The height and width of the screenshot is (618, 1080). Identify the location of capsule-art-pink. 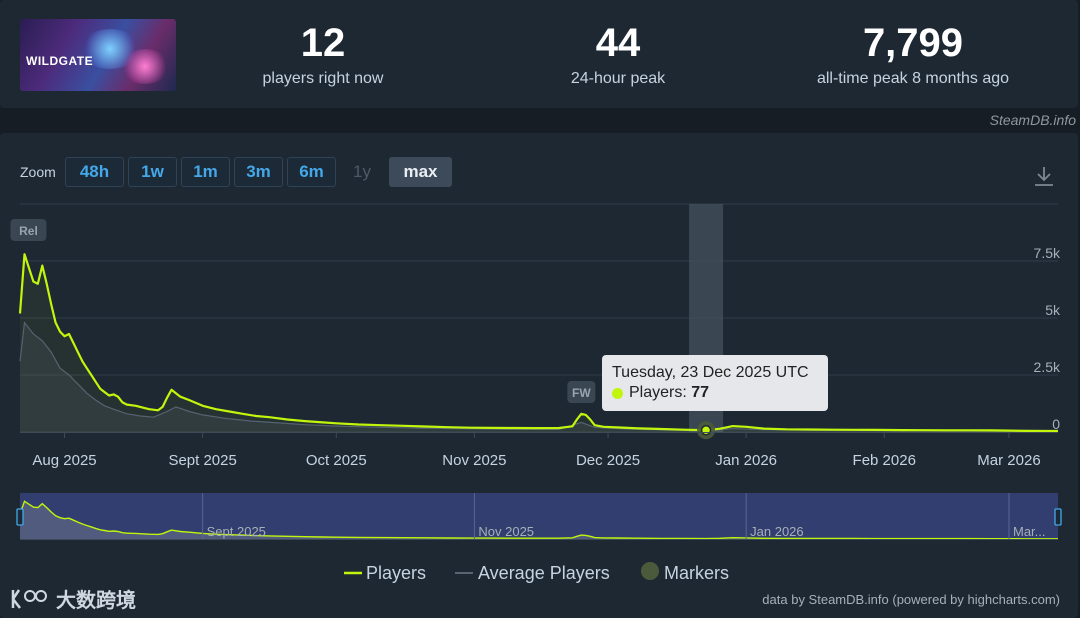
(145, 66).